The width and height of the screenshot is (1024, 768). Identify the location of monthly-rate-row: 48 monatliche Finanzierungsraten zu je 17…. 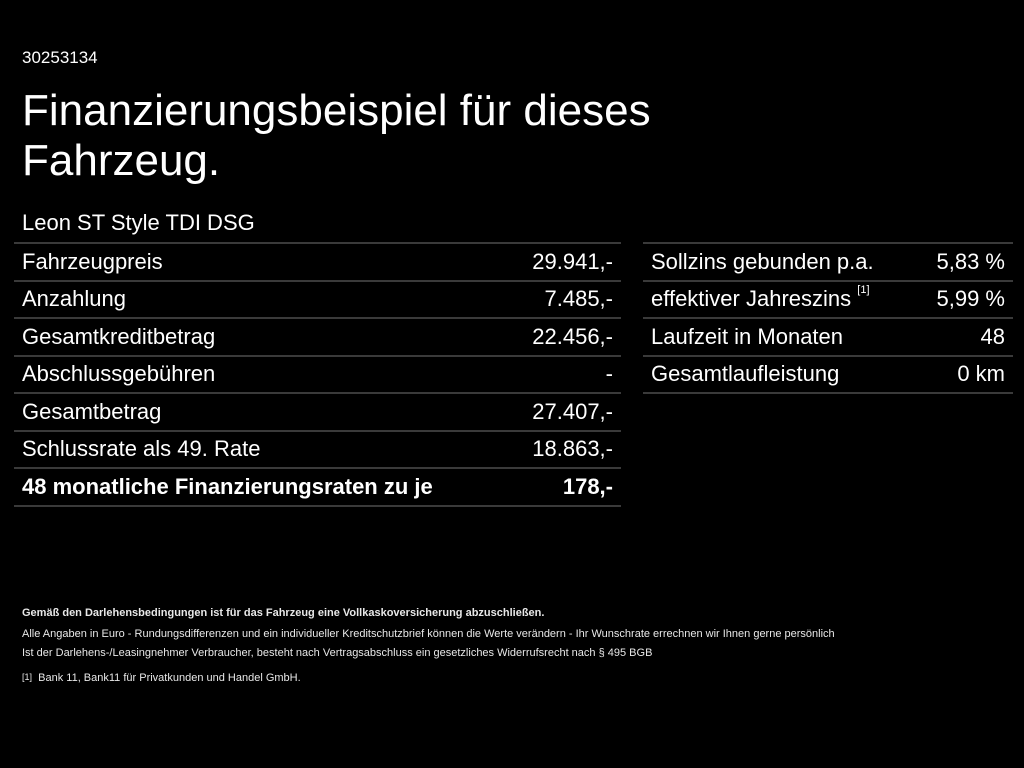
(317, 487).